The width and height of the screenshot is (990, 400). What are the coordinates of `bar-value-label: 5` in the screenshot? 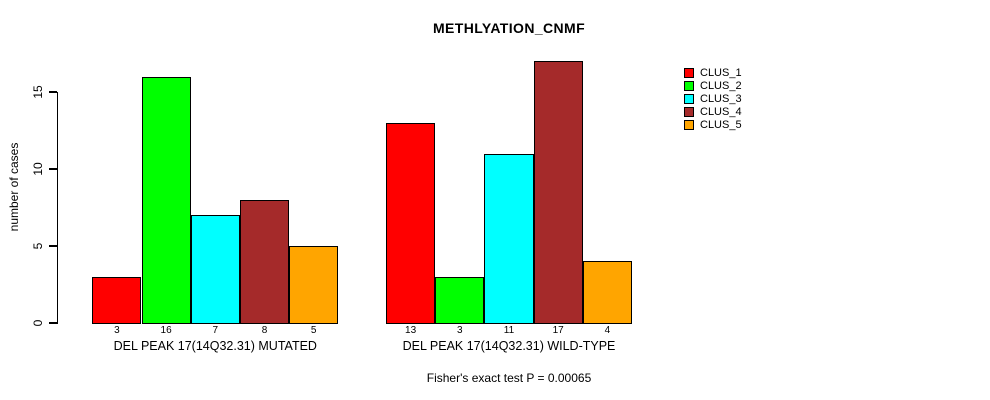 It's located at (313, 330).